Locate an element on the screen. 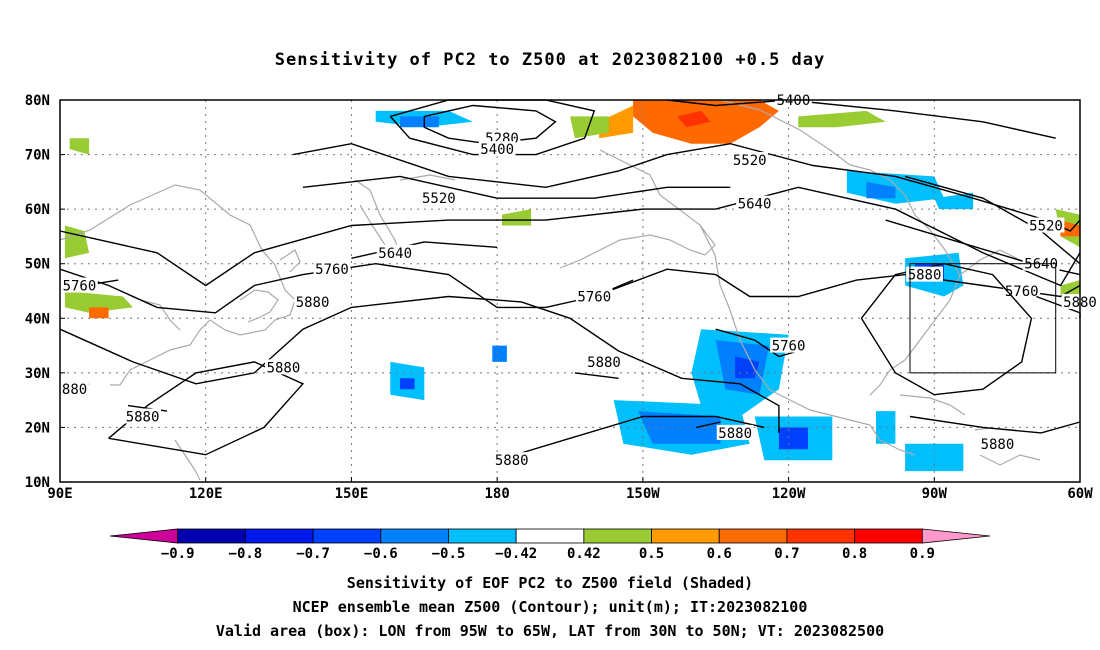 Image resolution: width=1100 pixels, height=650 pixels. colorbar-label: 0.8 is located at coordinates (854, 554).